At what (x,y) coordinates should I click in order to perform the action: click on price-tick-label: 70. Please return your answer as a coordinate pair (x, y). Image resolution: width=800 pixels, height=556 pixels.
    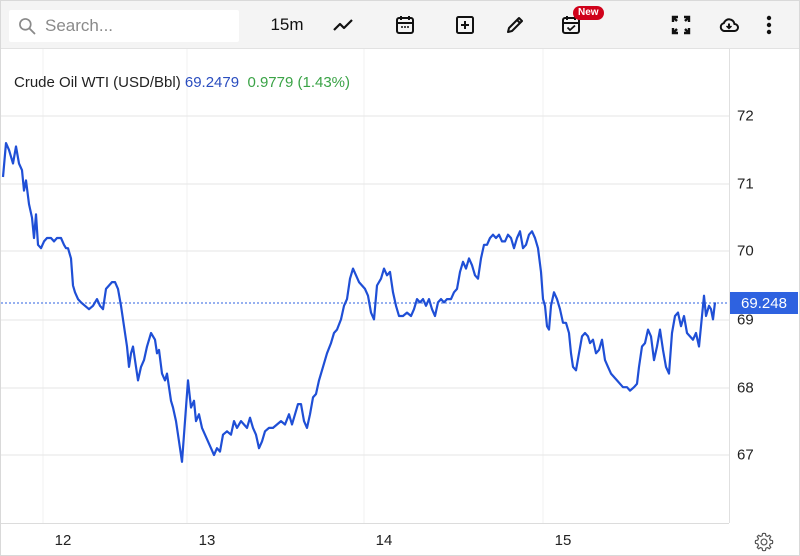
    Looking at the image, I should click on (745, 251).